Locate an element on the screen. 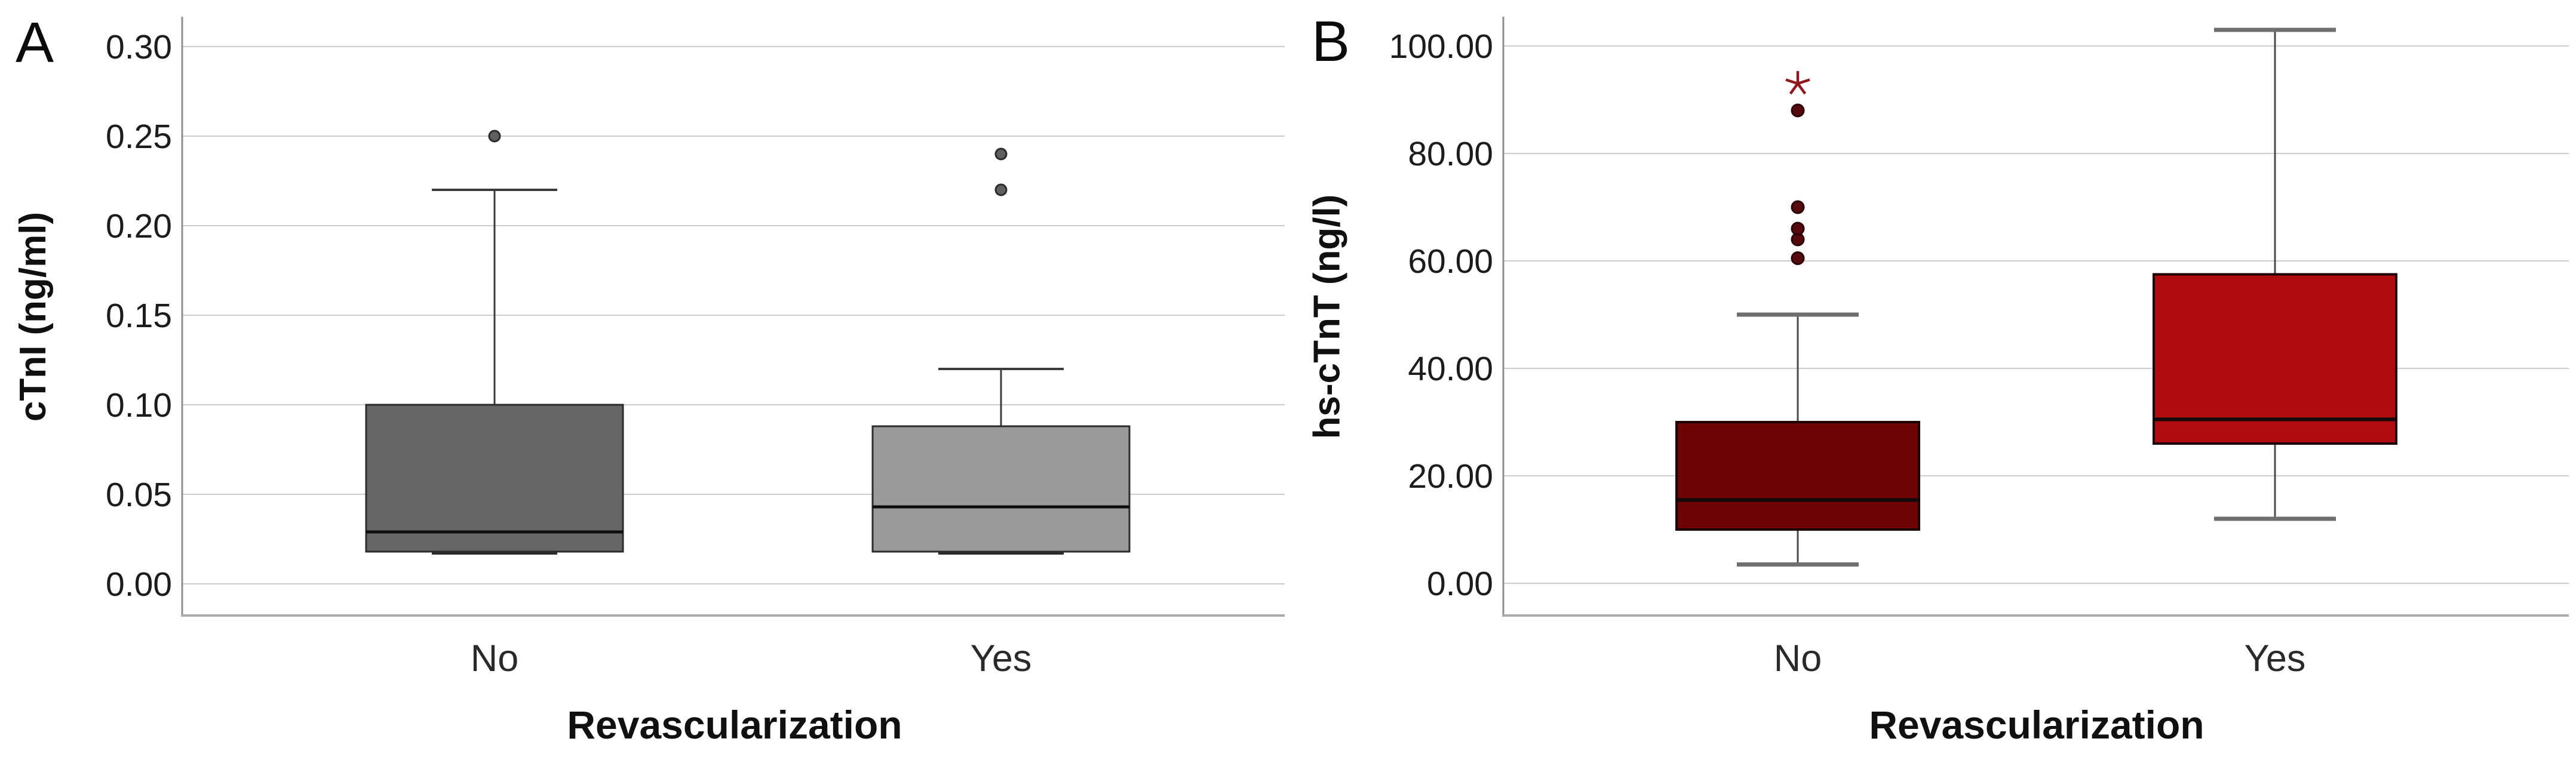  y-tick-label: 0.25 is located at coordinates (139, 137).